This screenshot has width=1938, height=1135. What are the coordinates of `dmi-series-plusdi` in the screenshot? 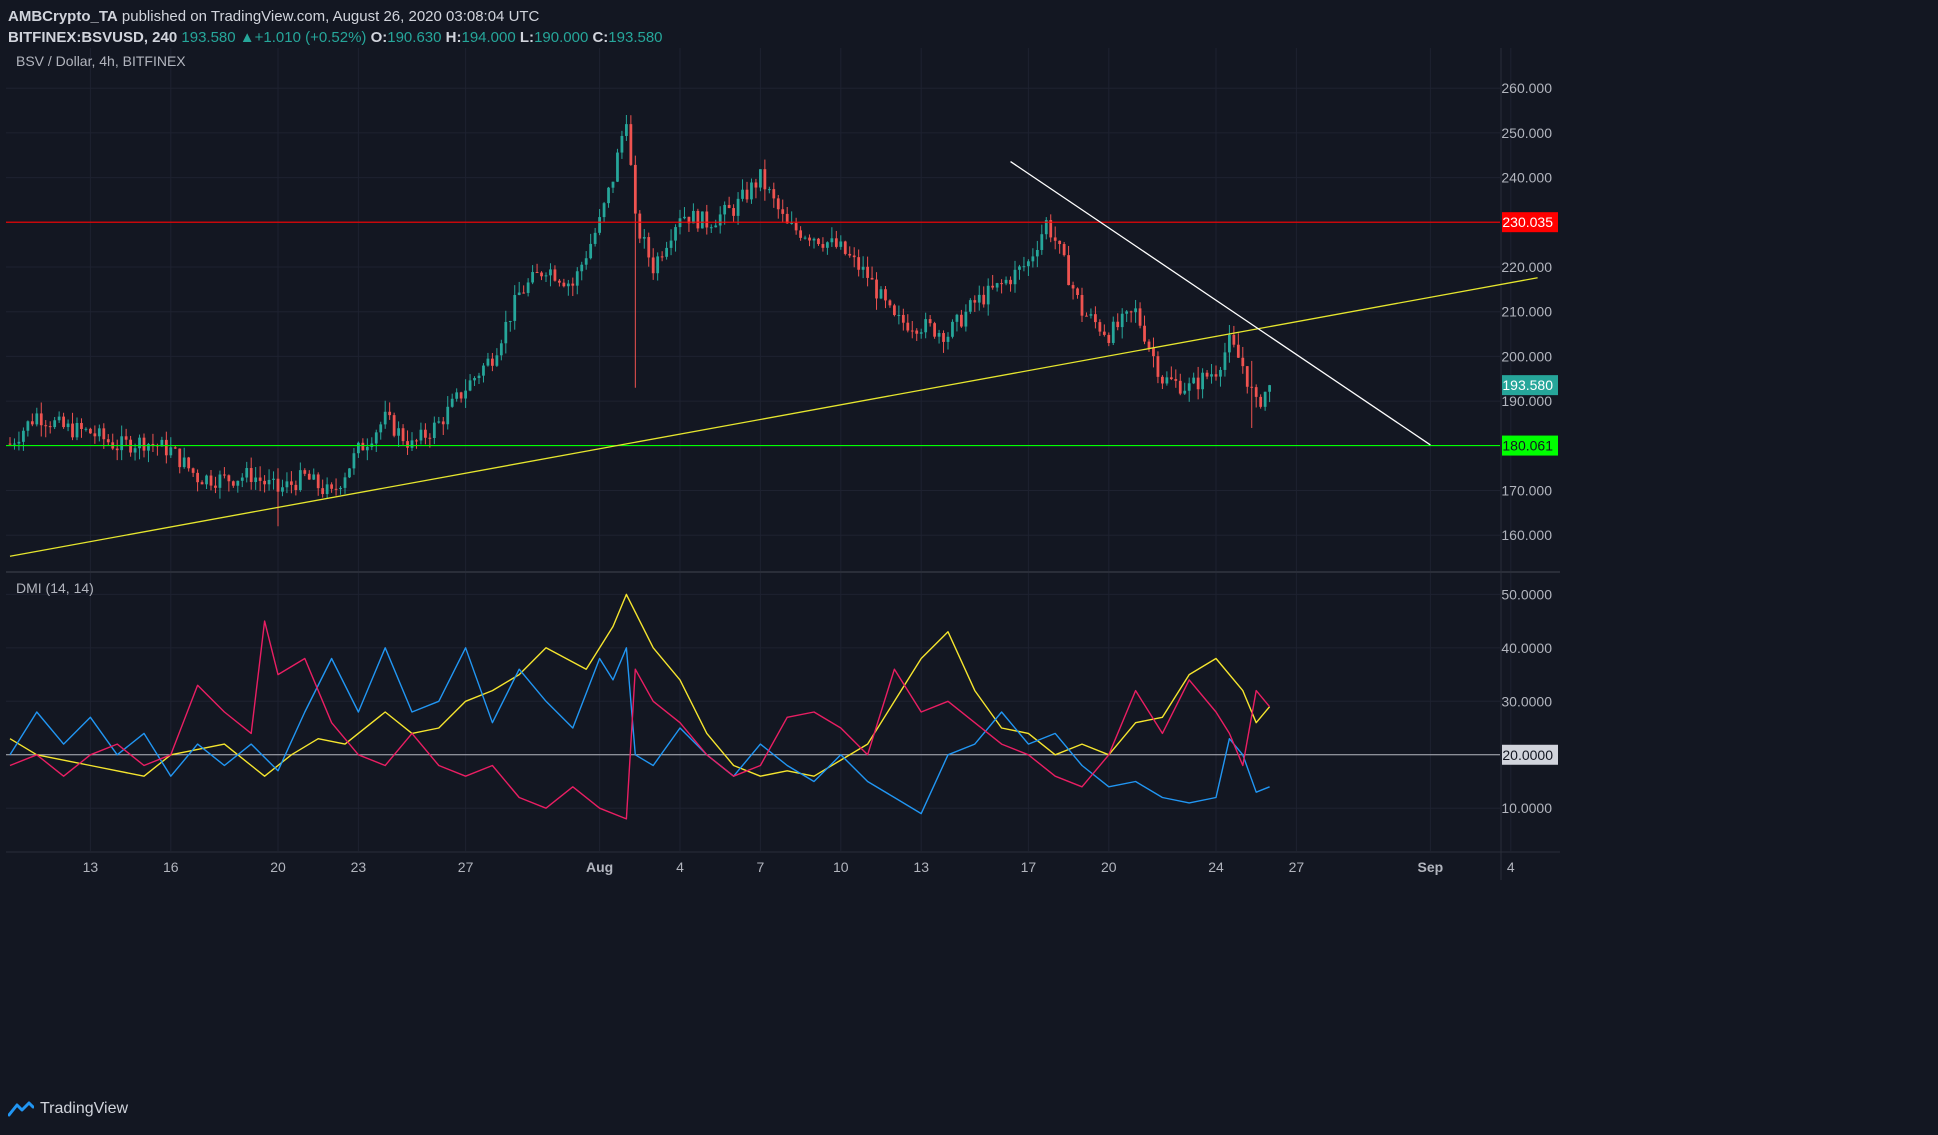 It's located at (639, 731).